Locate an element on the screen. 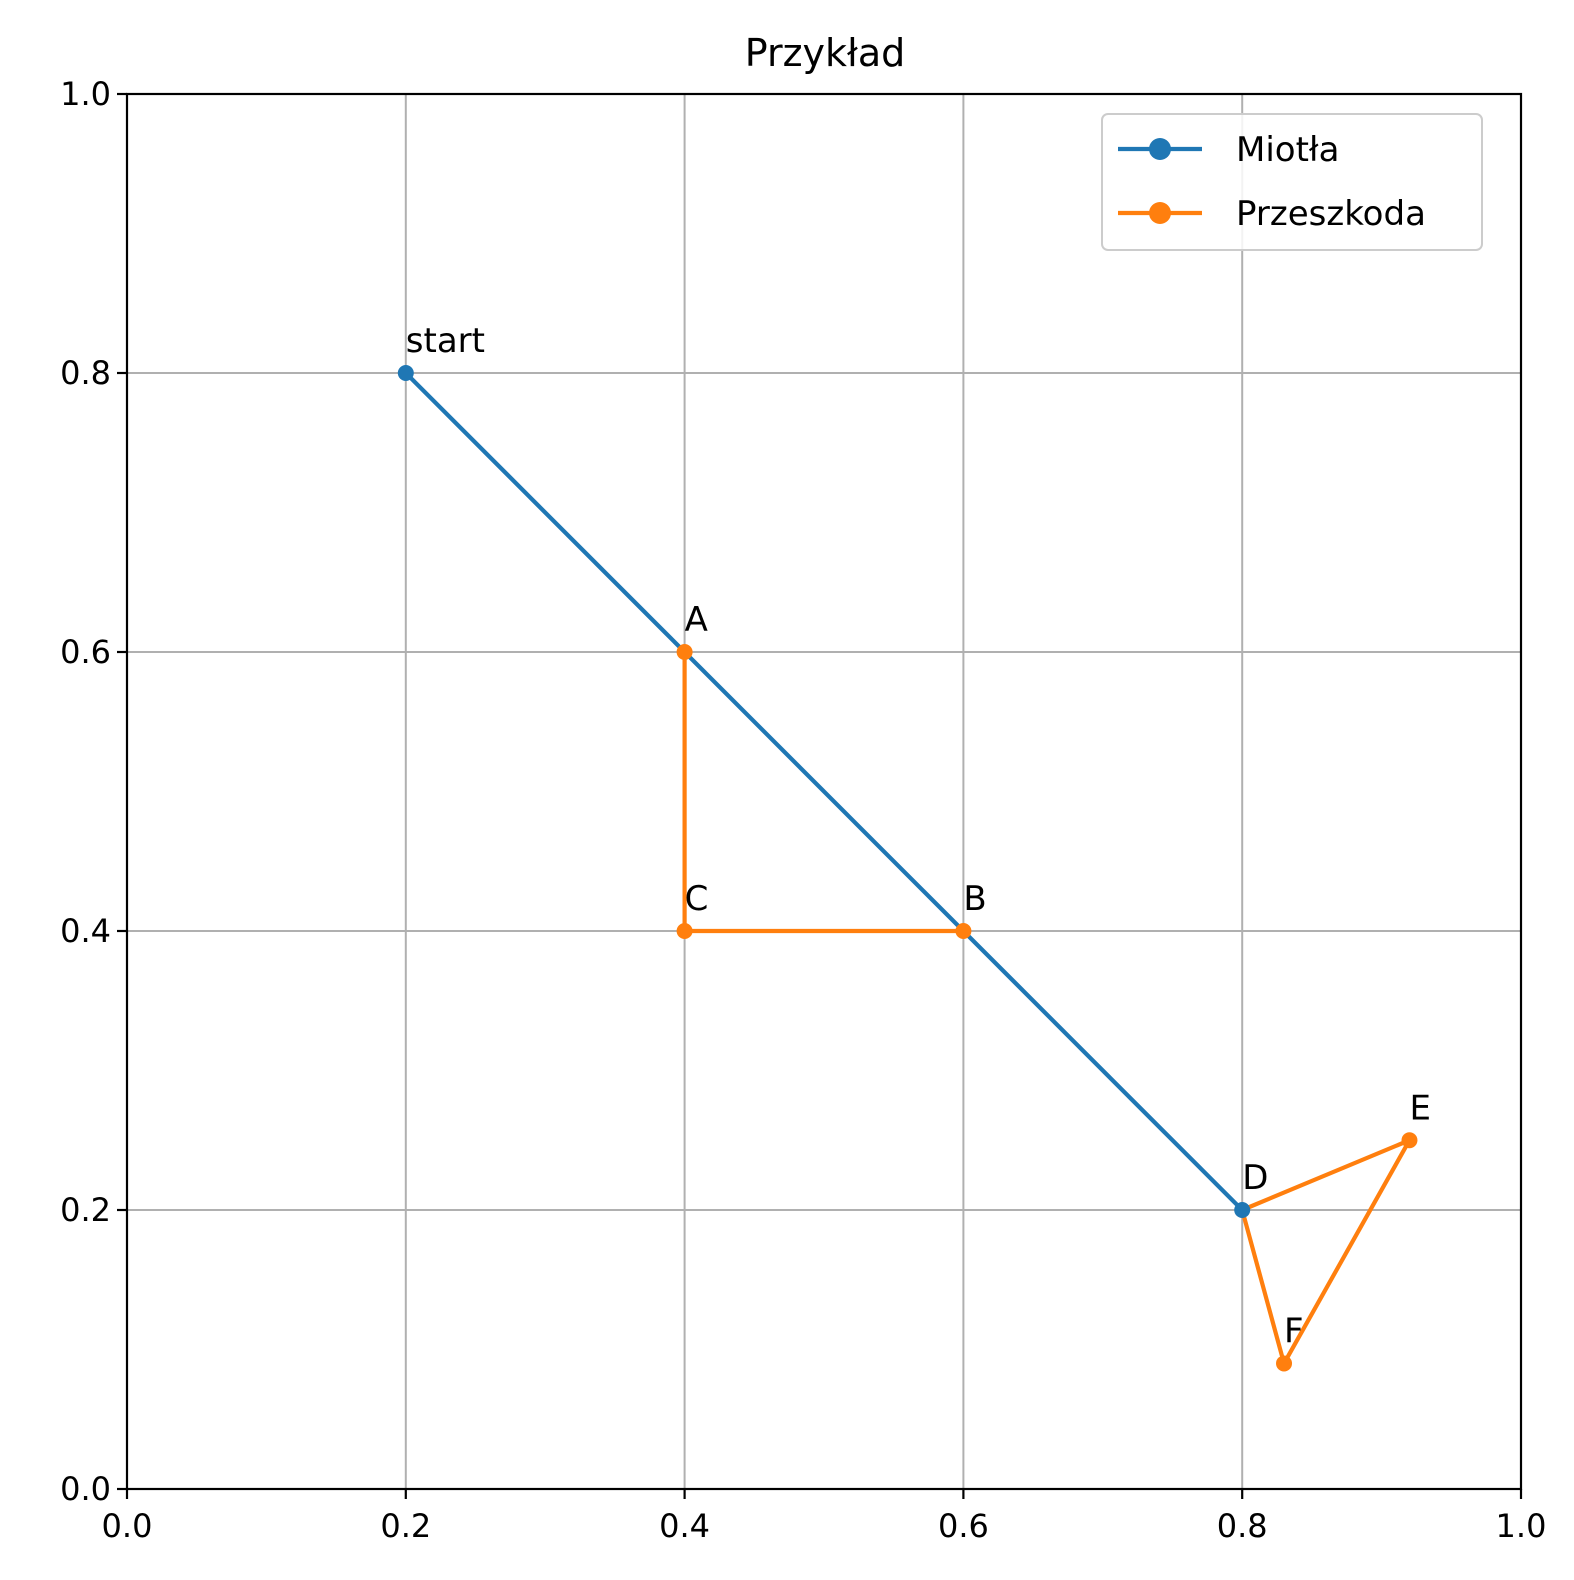 This screenshot has height=1580, width=1574. legend-label: Przeszkoda is located at coordinates (1331, 214).